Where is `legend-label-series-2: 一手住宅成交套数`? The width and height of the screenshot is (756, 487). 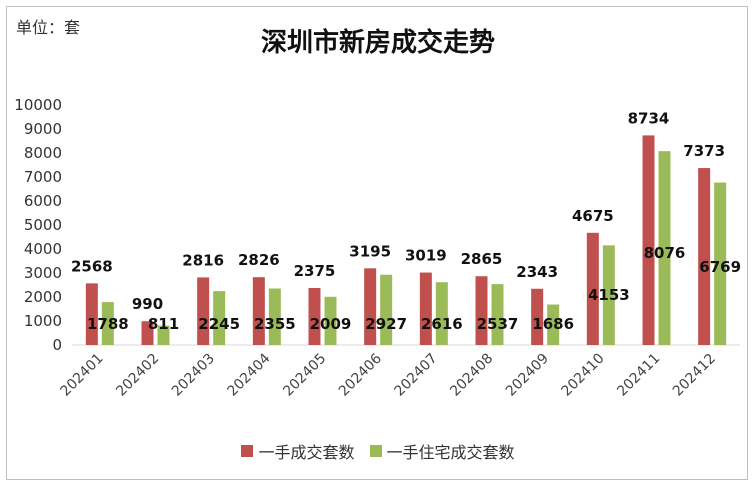
legend-label-series-2: 一手住宅成交套数 is located at coordinates (450, 452).